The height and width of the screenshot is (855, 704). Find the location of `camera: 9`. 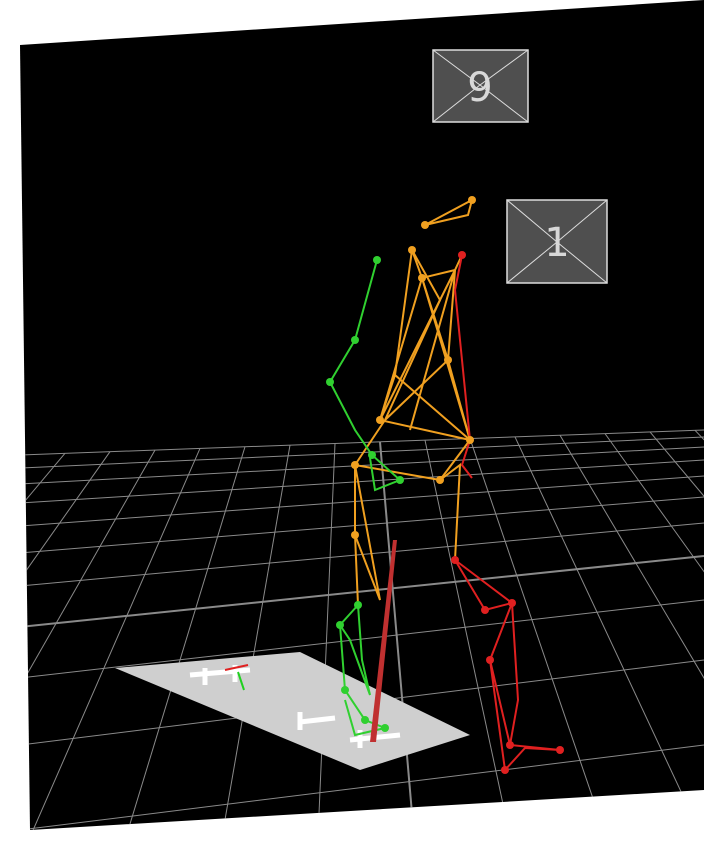

camera: 9 is located at coordinates (480, 86).